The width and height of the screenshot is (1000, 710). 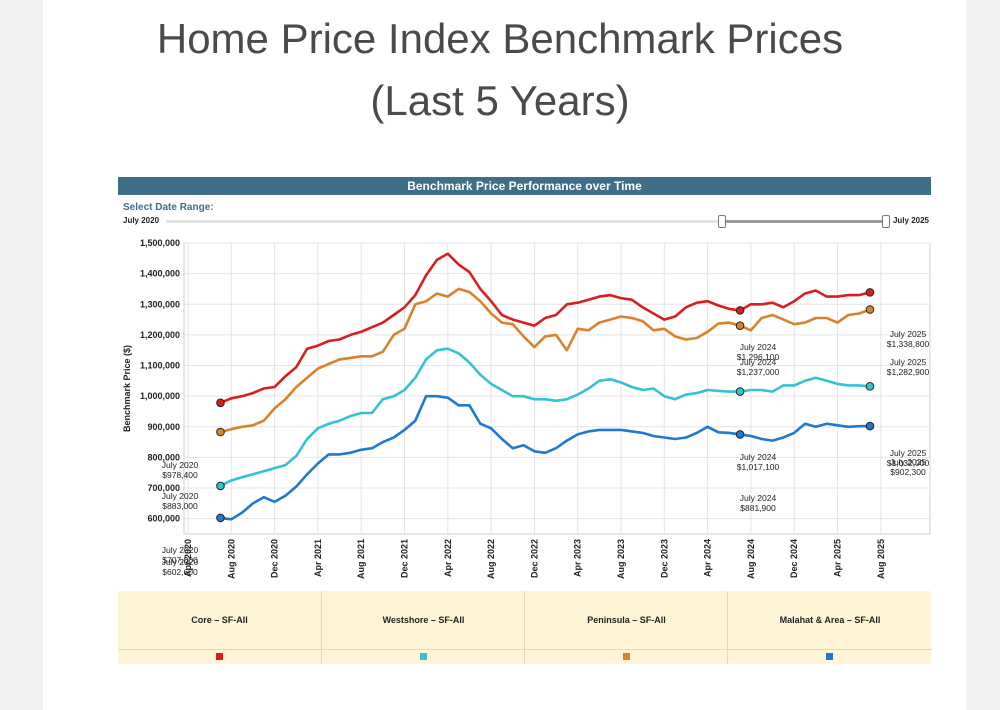 What do you see at coordinates (838, 558) in the screenshot?
I see `x-tick-label: Apr 2025` at bounding box center [838, 558].